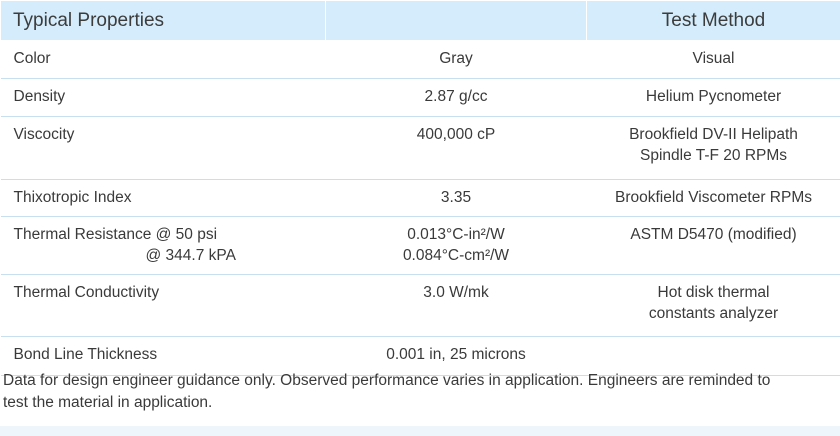 The image size is (840, 436). I want to click on note-line: test the material in application., so click(108, 402).